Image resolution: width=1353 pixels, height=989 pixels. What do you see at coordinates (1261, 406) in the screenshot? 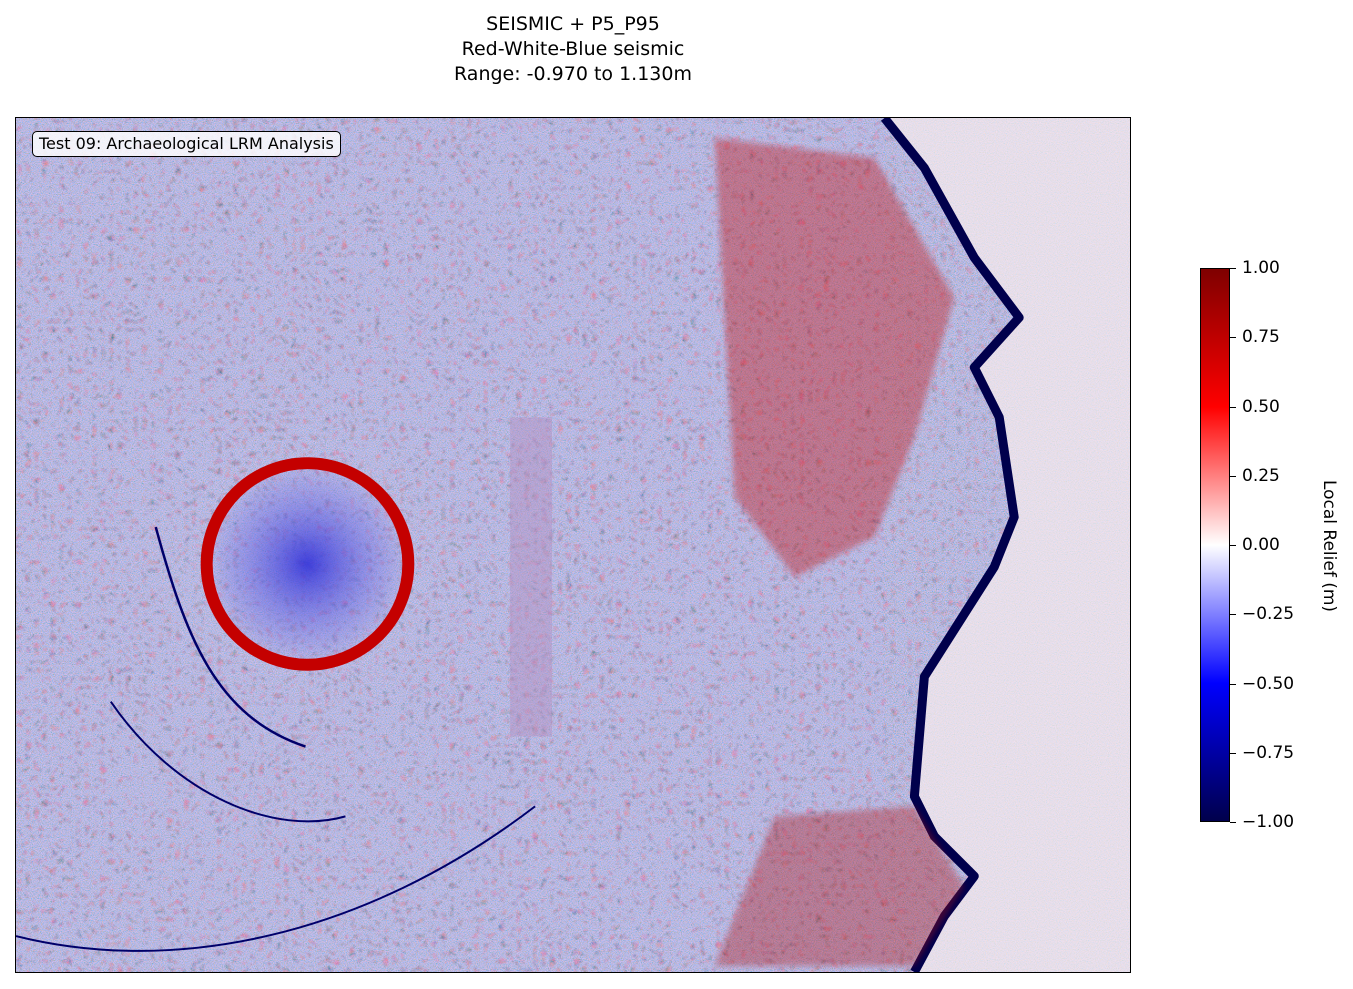
I see `colorbar-tick-label: 0.50` at bounding box center [1261, 406].